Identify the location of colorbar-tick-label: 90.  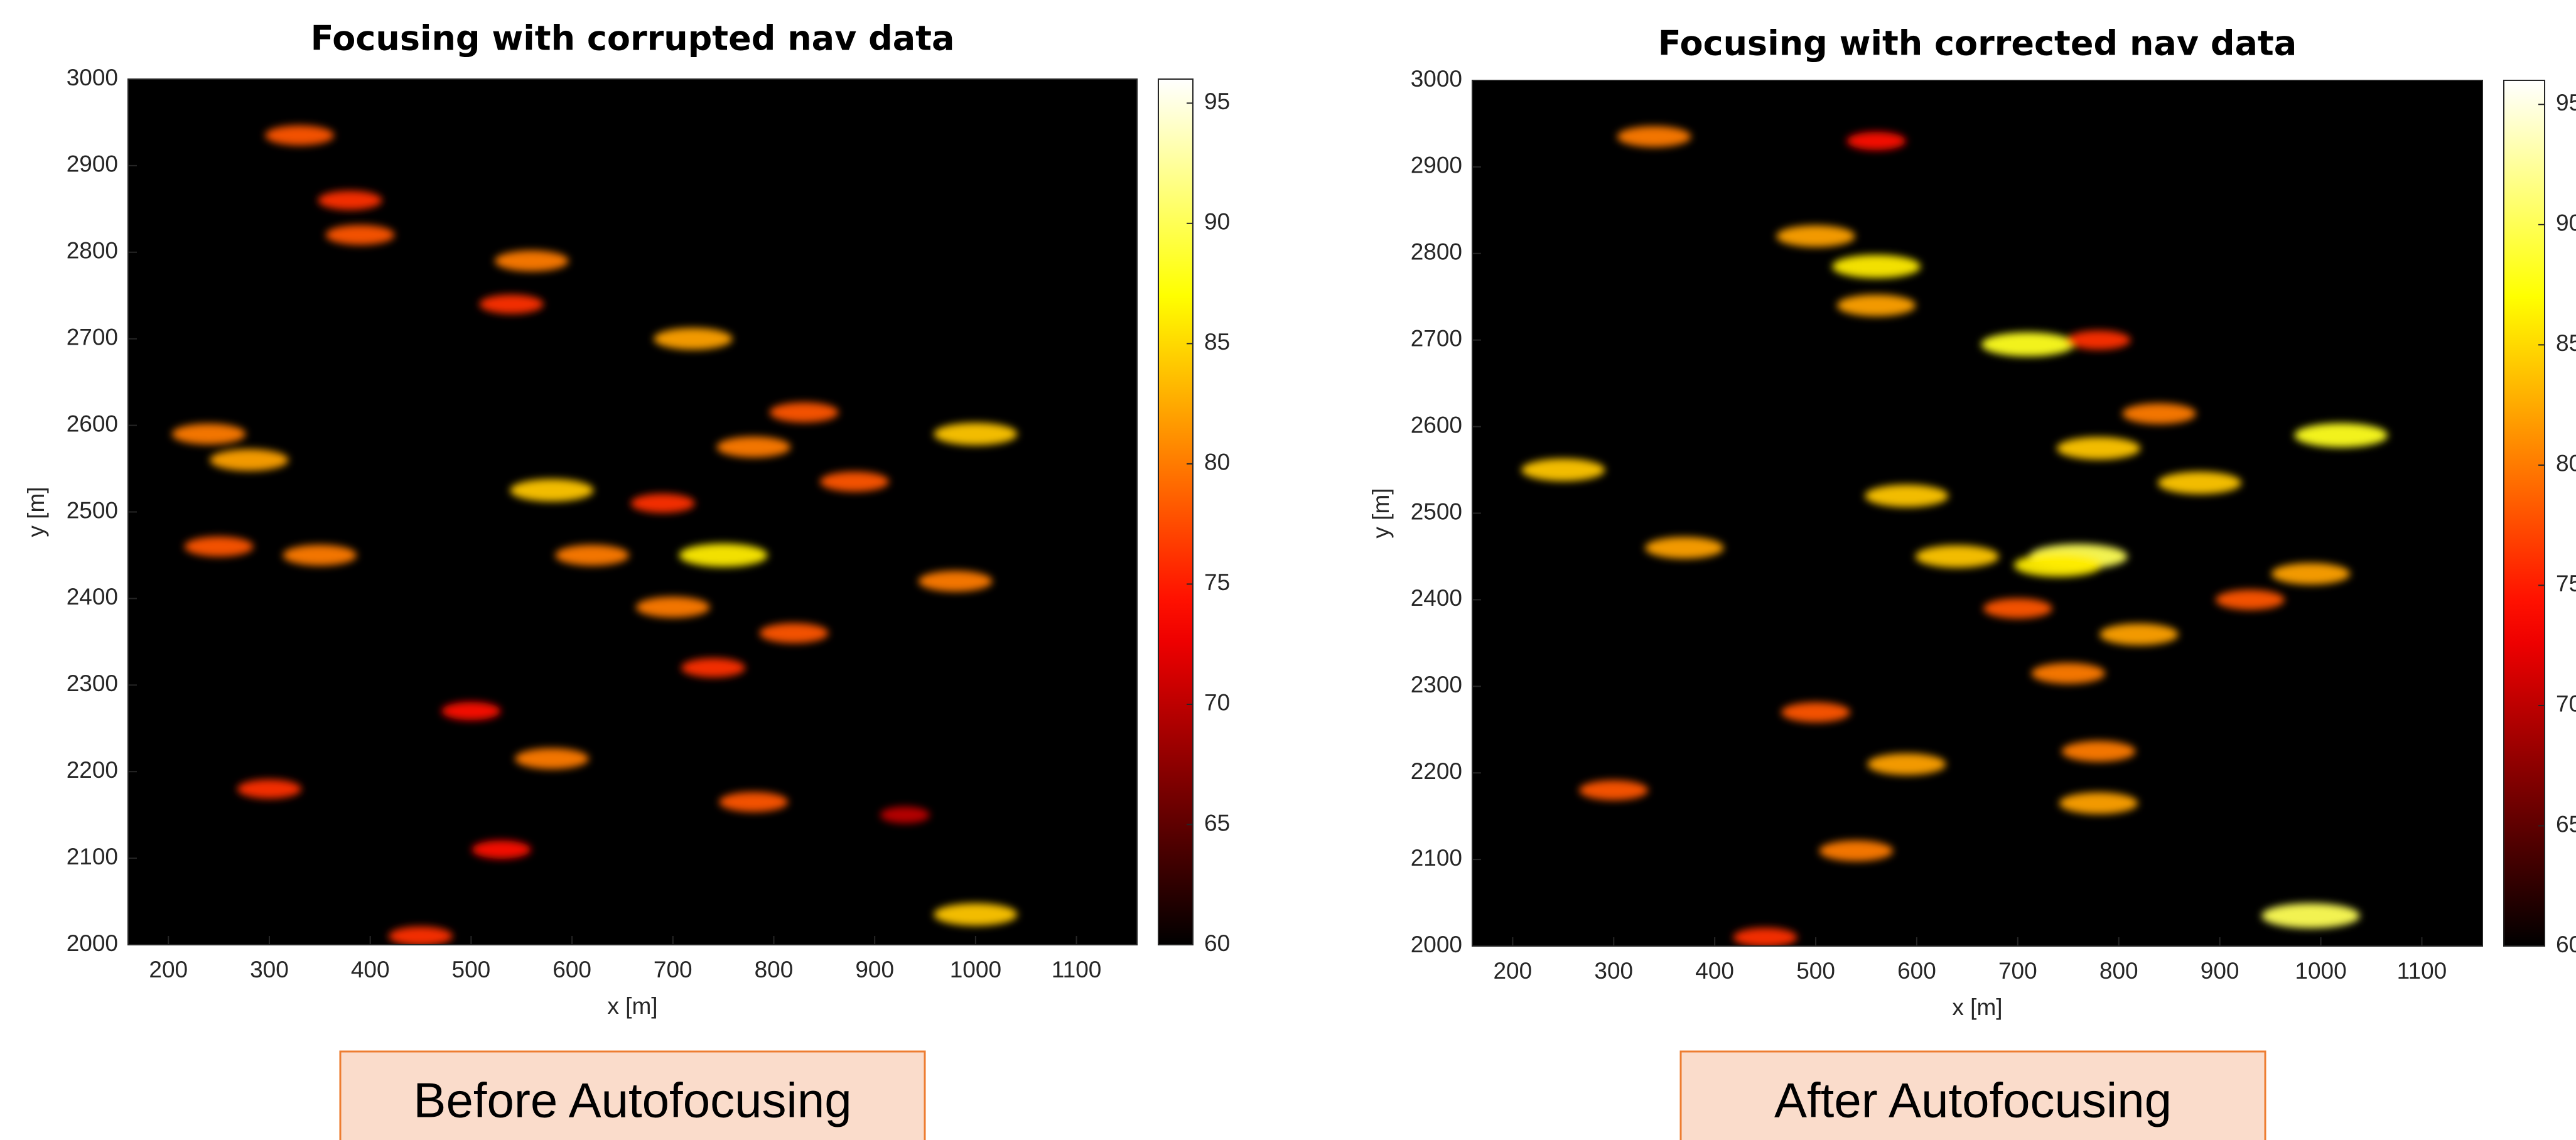
(1217, 222).